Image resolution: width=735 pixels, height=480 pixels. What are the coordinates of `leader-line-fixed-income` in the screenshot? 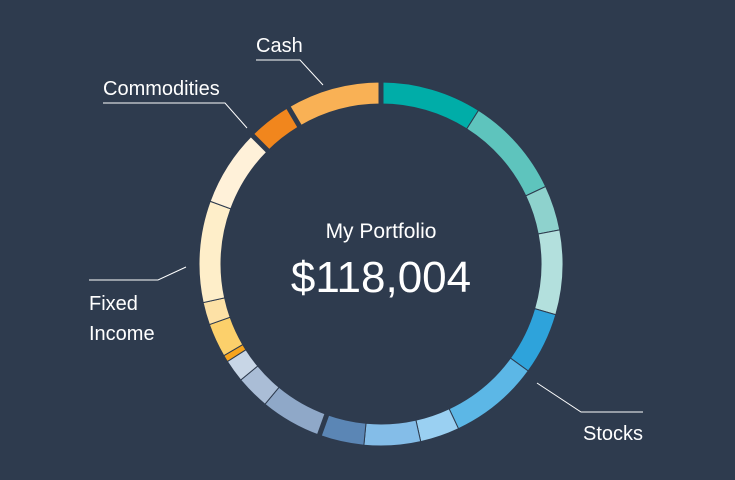 It's located at (138, 273).